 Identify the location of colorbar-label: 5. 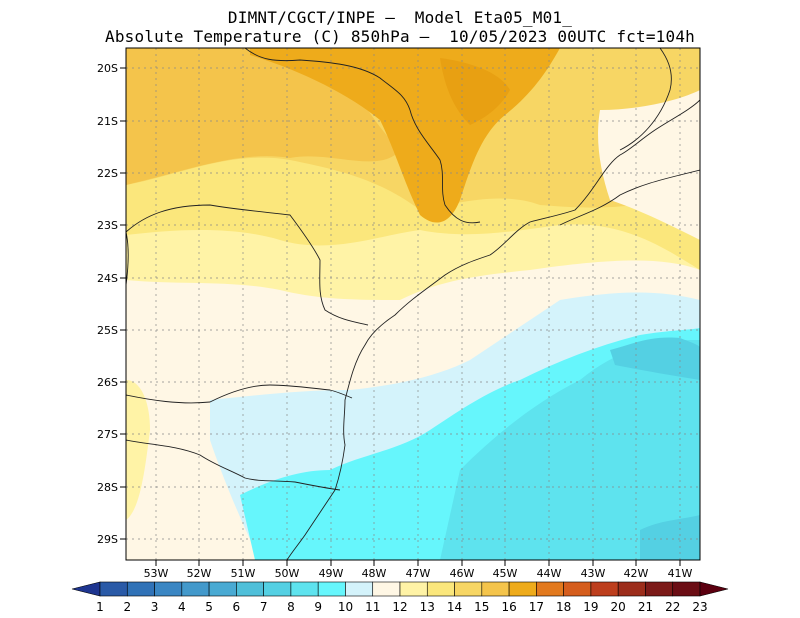
(209, 607).